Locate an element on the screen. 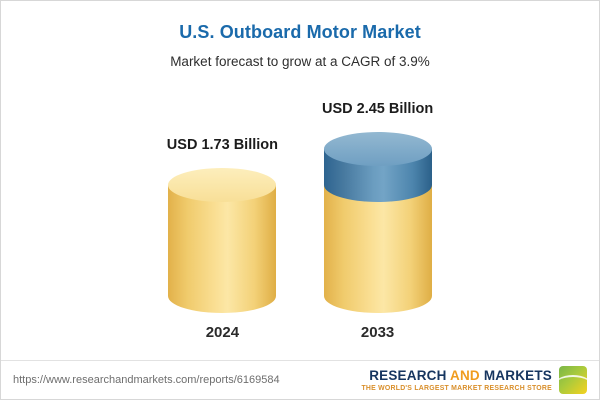 This screenshot has width=600, height=400. value-label-2024: USD 1.73 Billion is located at coordinates (222, 145).